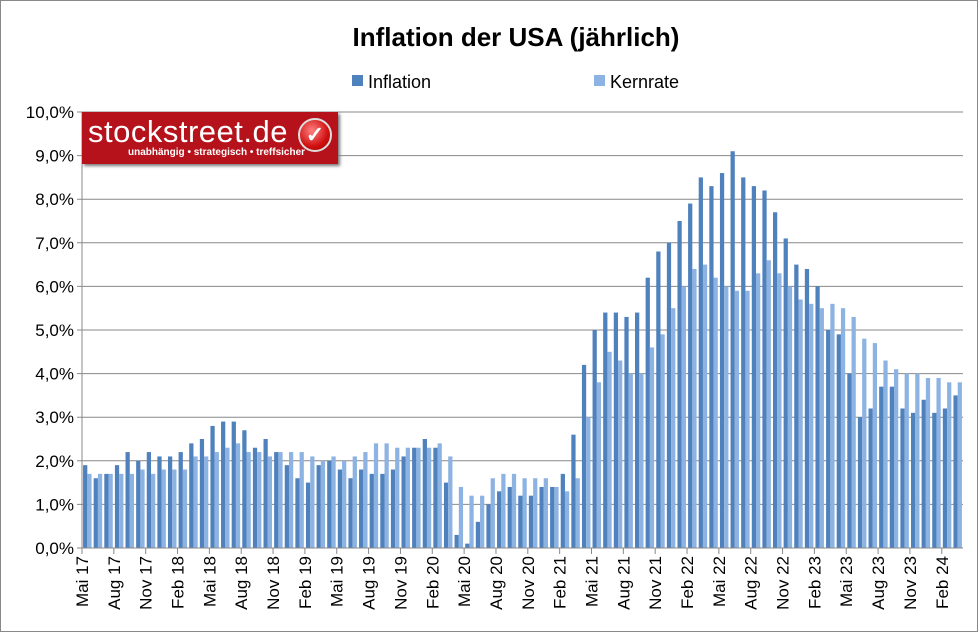 The width and height of the screenshot is (978, 632). Describe the element at coordinates (751, 583) in the screenshot. I see `x-tick-label: Aug 22` at that location.